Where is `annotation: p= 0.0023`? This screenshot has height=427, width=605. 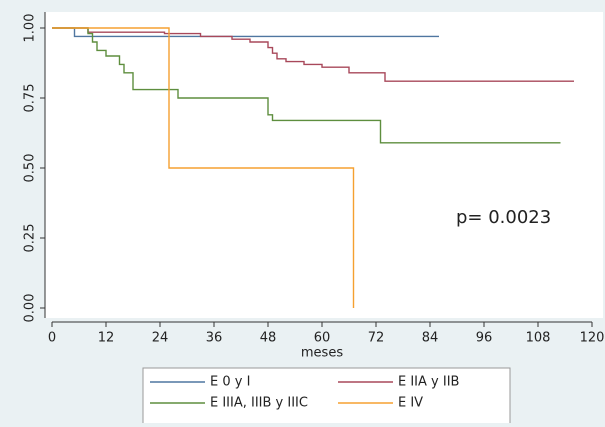
annotation: p= 0.0023 is located at coordinates (503, 217).